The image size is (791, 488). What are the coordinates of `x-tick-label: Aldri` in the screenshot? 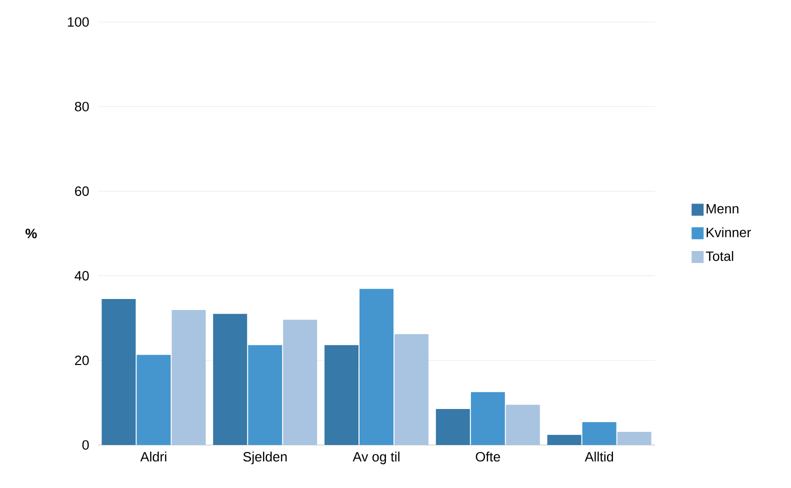 It's located at (153, 457).